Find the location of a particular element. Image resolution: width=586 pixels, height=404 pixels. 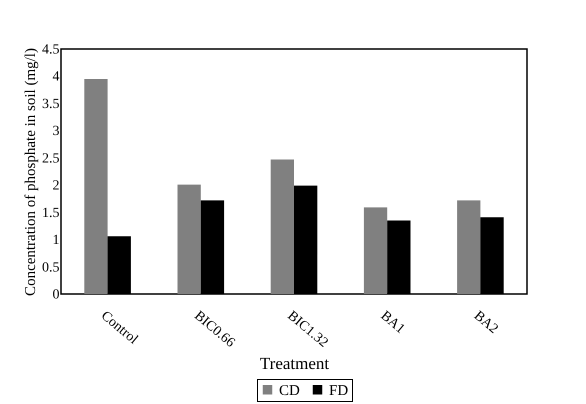

y-tick-label: 1 is located at coordinates (56, 240).